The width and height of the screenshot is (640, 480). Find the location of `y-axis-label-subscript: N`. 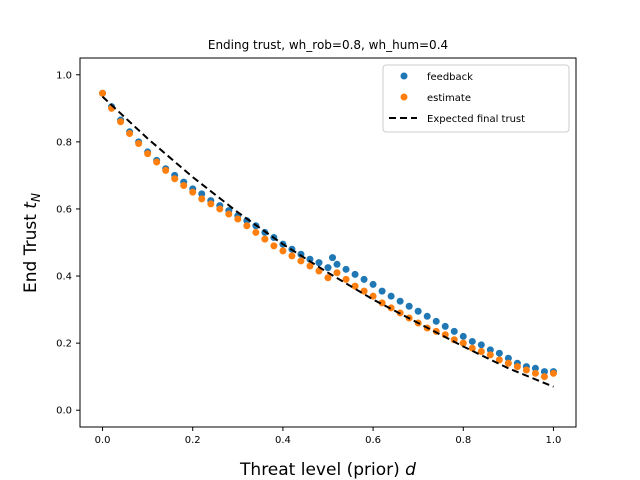

y-axis-label-subscript: N is located at coordinates (36, 197).